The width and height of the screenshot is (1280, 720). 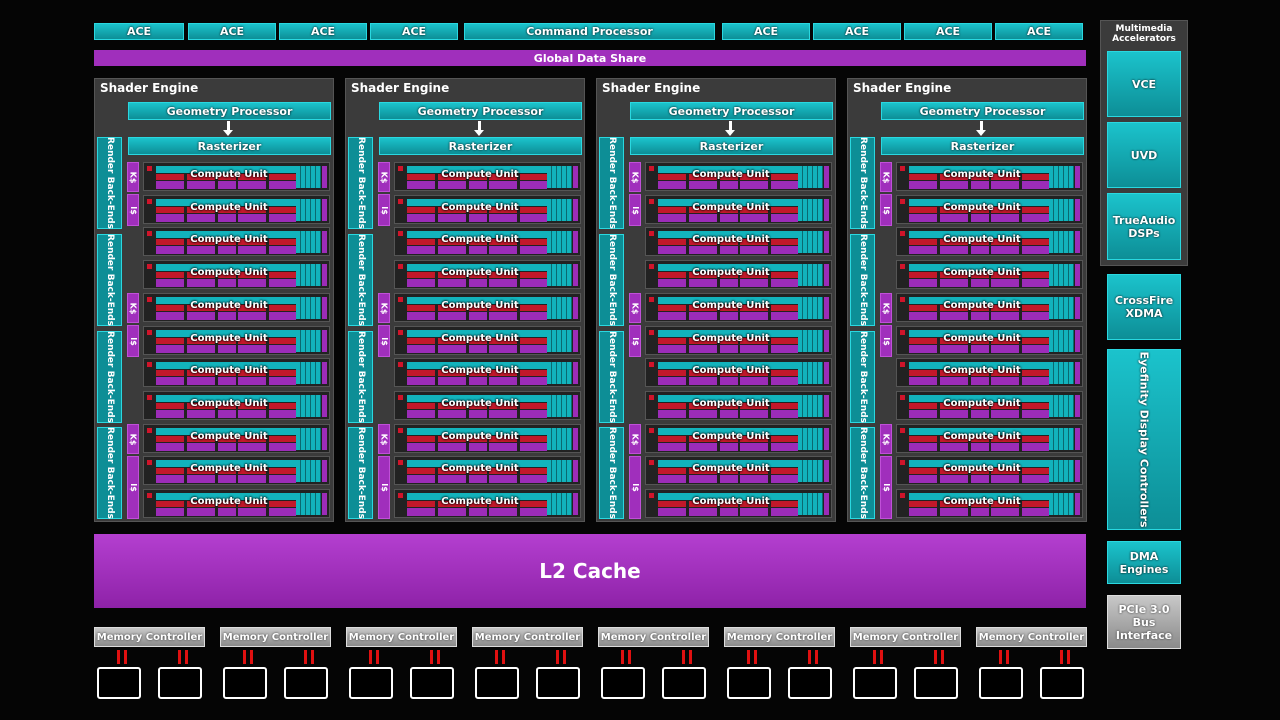 I want to click on ace-block: ACE, so click(x=1039, y=31).